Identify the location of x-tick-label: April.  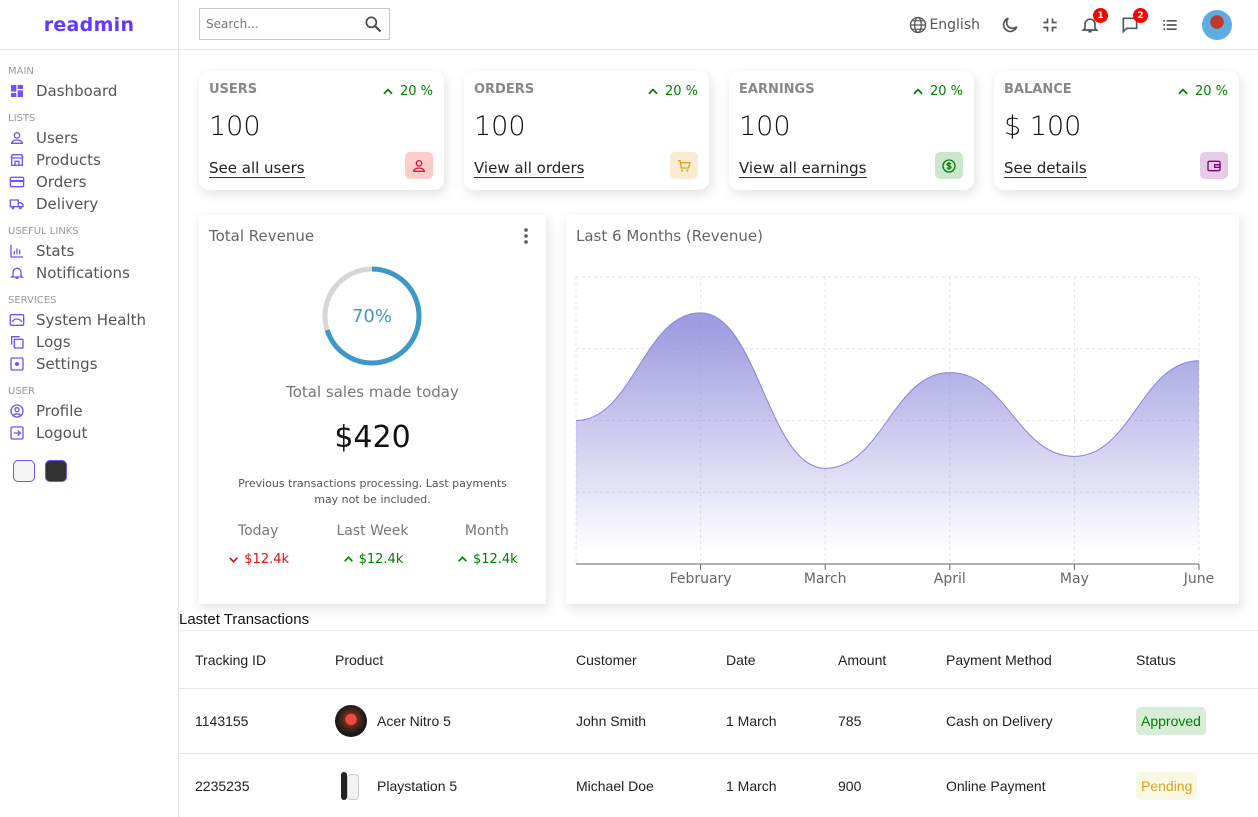
(950, 579).